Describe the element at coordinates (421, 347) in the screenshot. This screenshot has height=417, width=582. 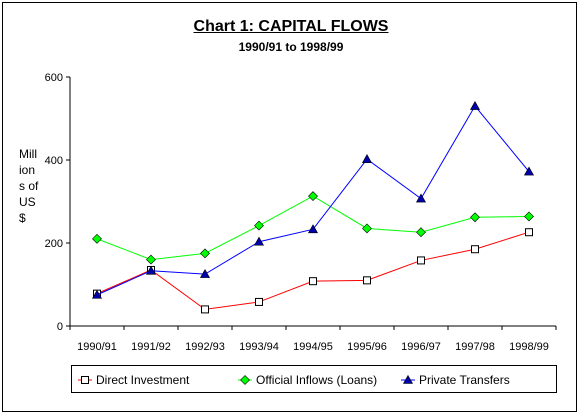
I see `x-tick-label: 1996/97` at that location.